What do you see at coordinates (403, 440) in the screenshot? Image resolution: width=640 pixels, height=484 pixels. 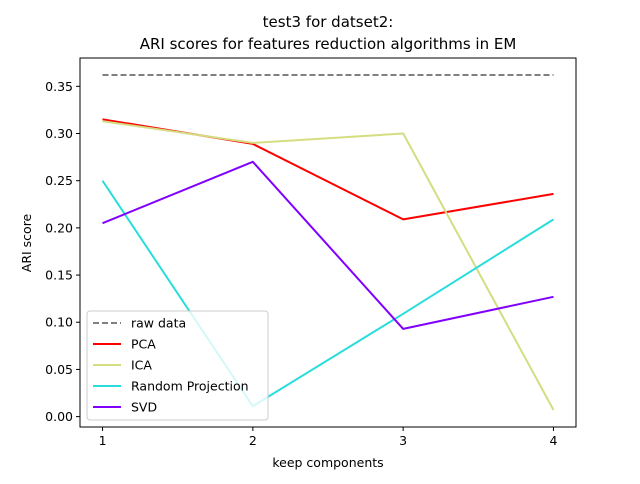 I see `x-tick-label: 3` at bounding box center [403, 440].